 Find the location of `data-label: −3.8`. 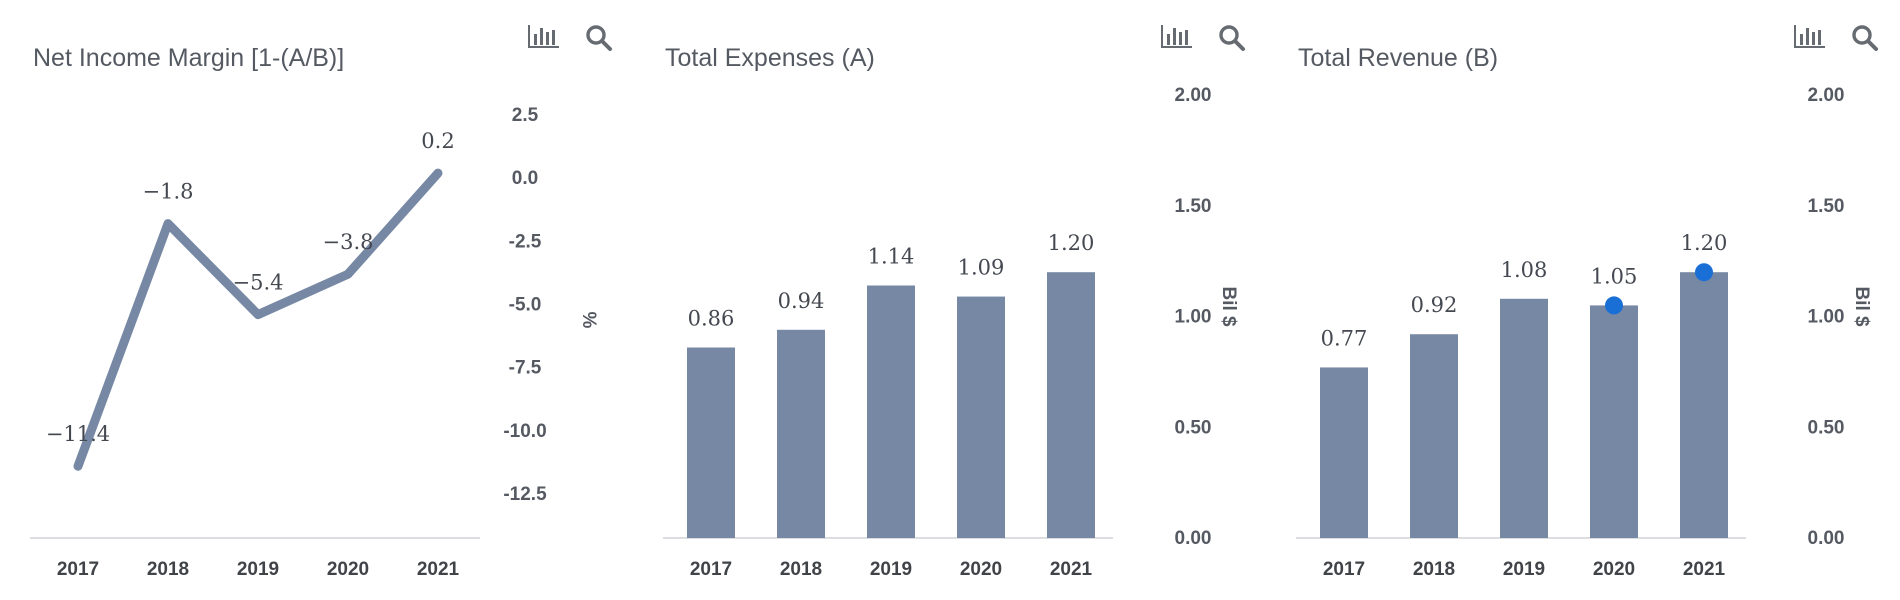

data-label: −3.8 is located at coordinates (348, 242).